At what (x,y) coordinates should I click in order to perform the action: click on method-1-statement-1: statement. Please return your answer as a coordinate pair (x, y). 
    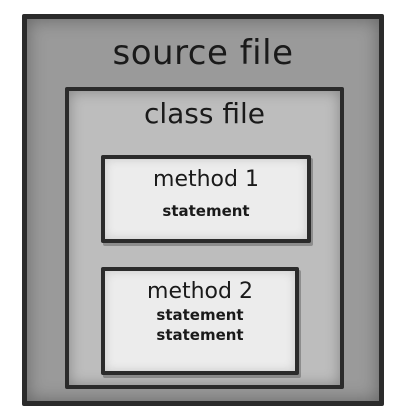
    Looking at the image, I should click on (206, 211).